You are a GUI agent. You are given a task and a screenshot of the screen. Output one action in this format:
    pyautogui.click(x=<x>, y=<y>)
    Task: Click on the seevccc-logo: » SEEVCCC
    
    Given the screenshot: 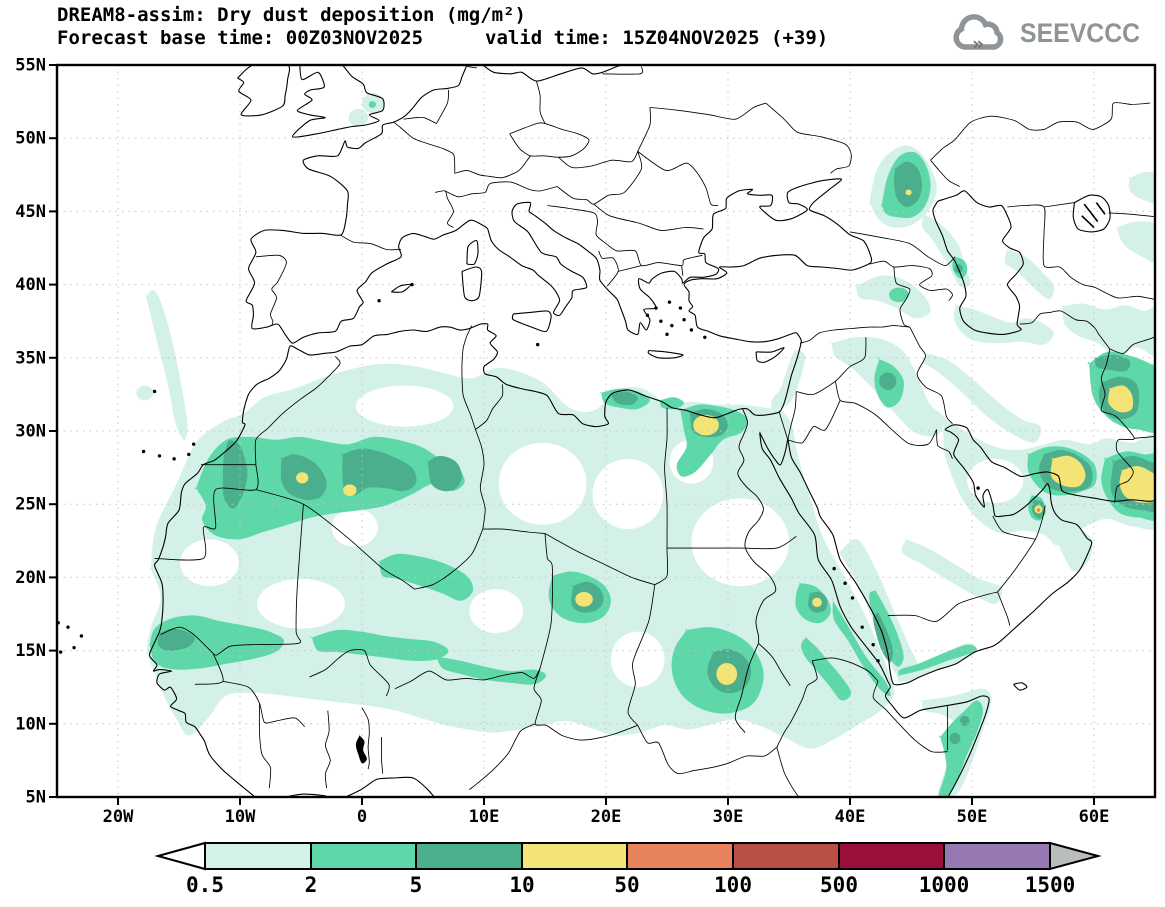 What is the action you would take?
    pyautogui.click(x=1049, y=33)
    